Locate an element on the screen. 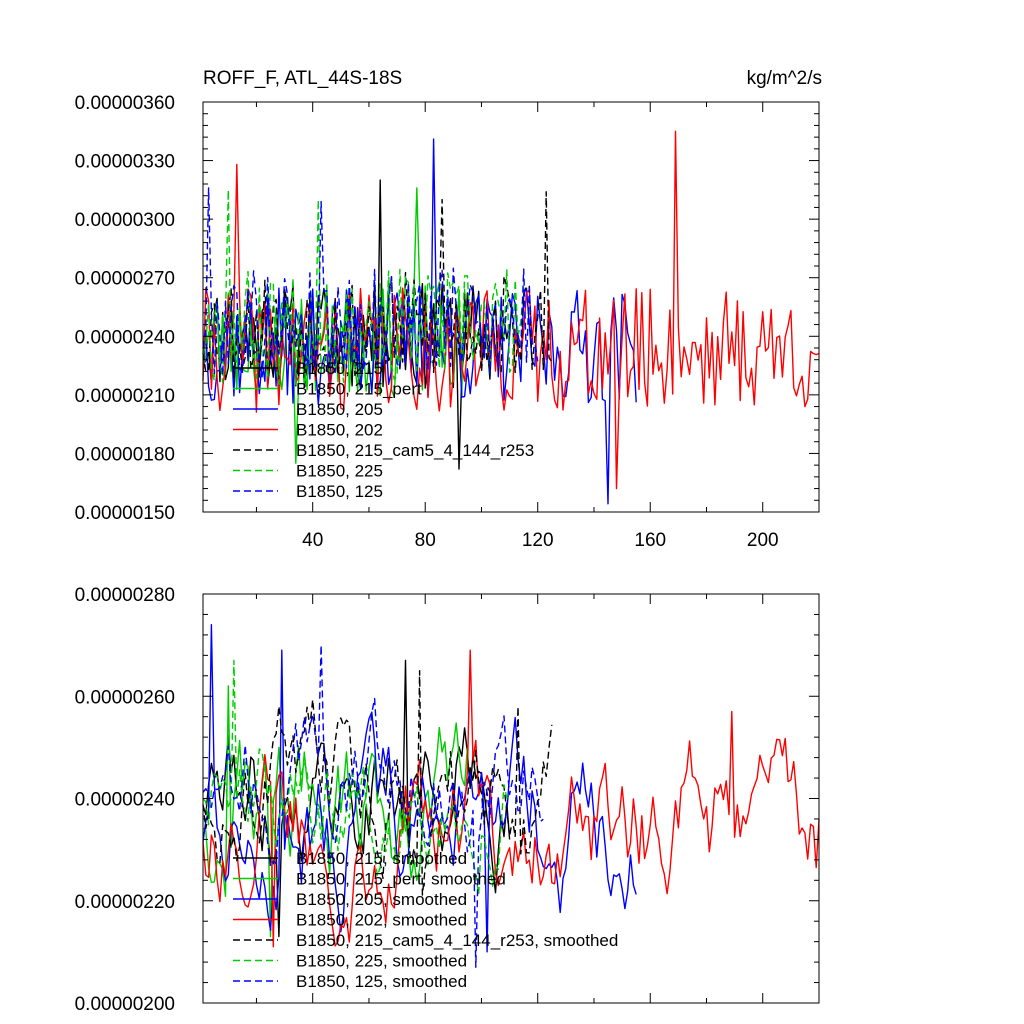 The height and width of the screenshot is (1024, 1024). bottom-legend-label: B1850, 215_pert, smoothed is located at coordinates (401, 879).